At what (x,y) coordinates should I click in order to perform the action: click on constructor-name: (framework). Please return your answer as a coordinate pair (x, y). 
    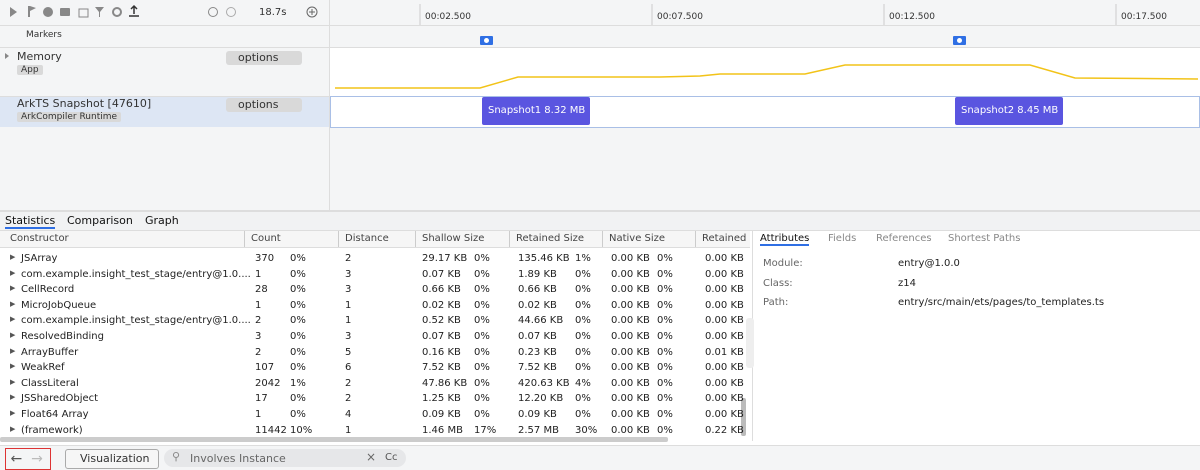
    Looking at the image, I should click on (52, 430).